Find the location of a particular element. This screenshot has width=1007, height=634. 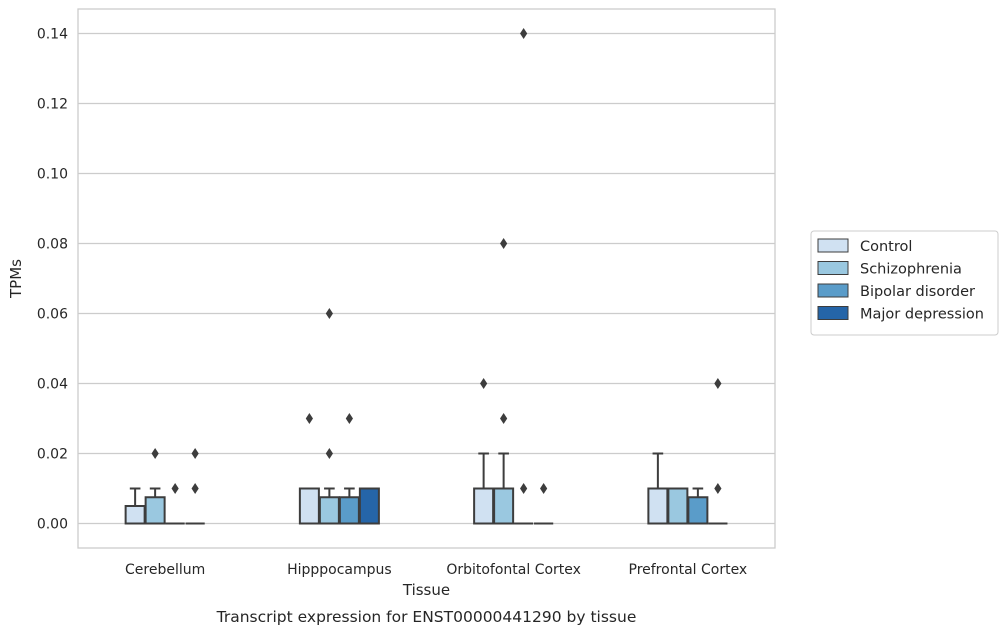

y-tick-label: 0.14 is located at coordinates (52, 35).